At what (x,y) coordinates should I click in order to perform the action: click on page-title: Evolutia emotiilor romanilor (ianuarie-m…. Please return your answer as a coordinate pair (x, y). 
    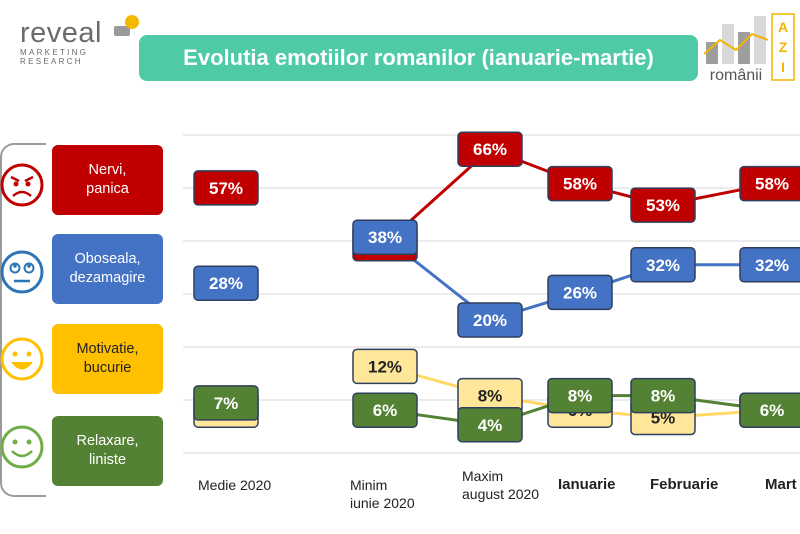
    Looking at the image, I should click on (418, 58).